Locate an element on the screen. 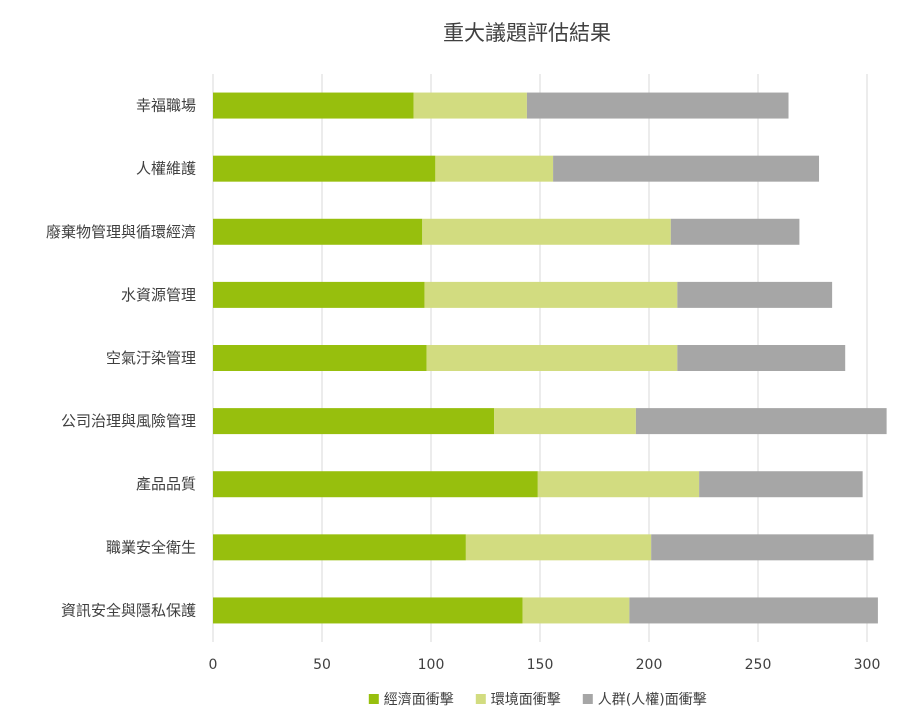  x-tick-label: 200 is located at coordinates (649, 665).